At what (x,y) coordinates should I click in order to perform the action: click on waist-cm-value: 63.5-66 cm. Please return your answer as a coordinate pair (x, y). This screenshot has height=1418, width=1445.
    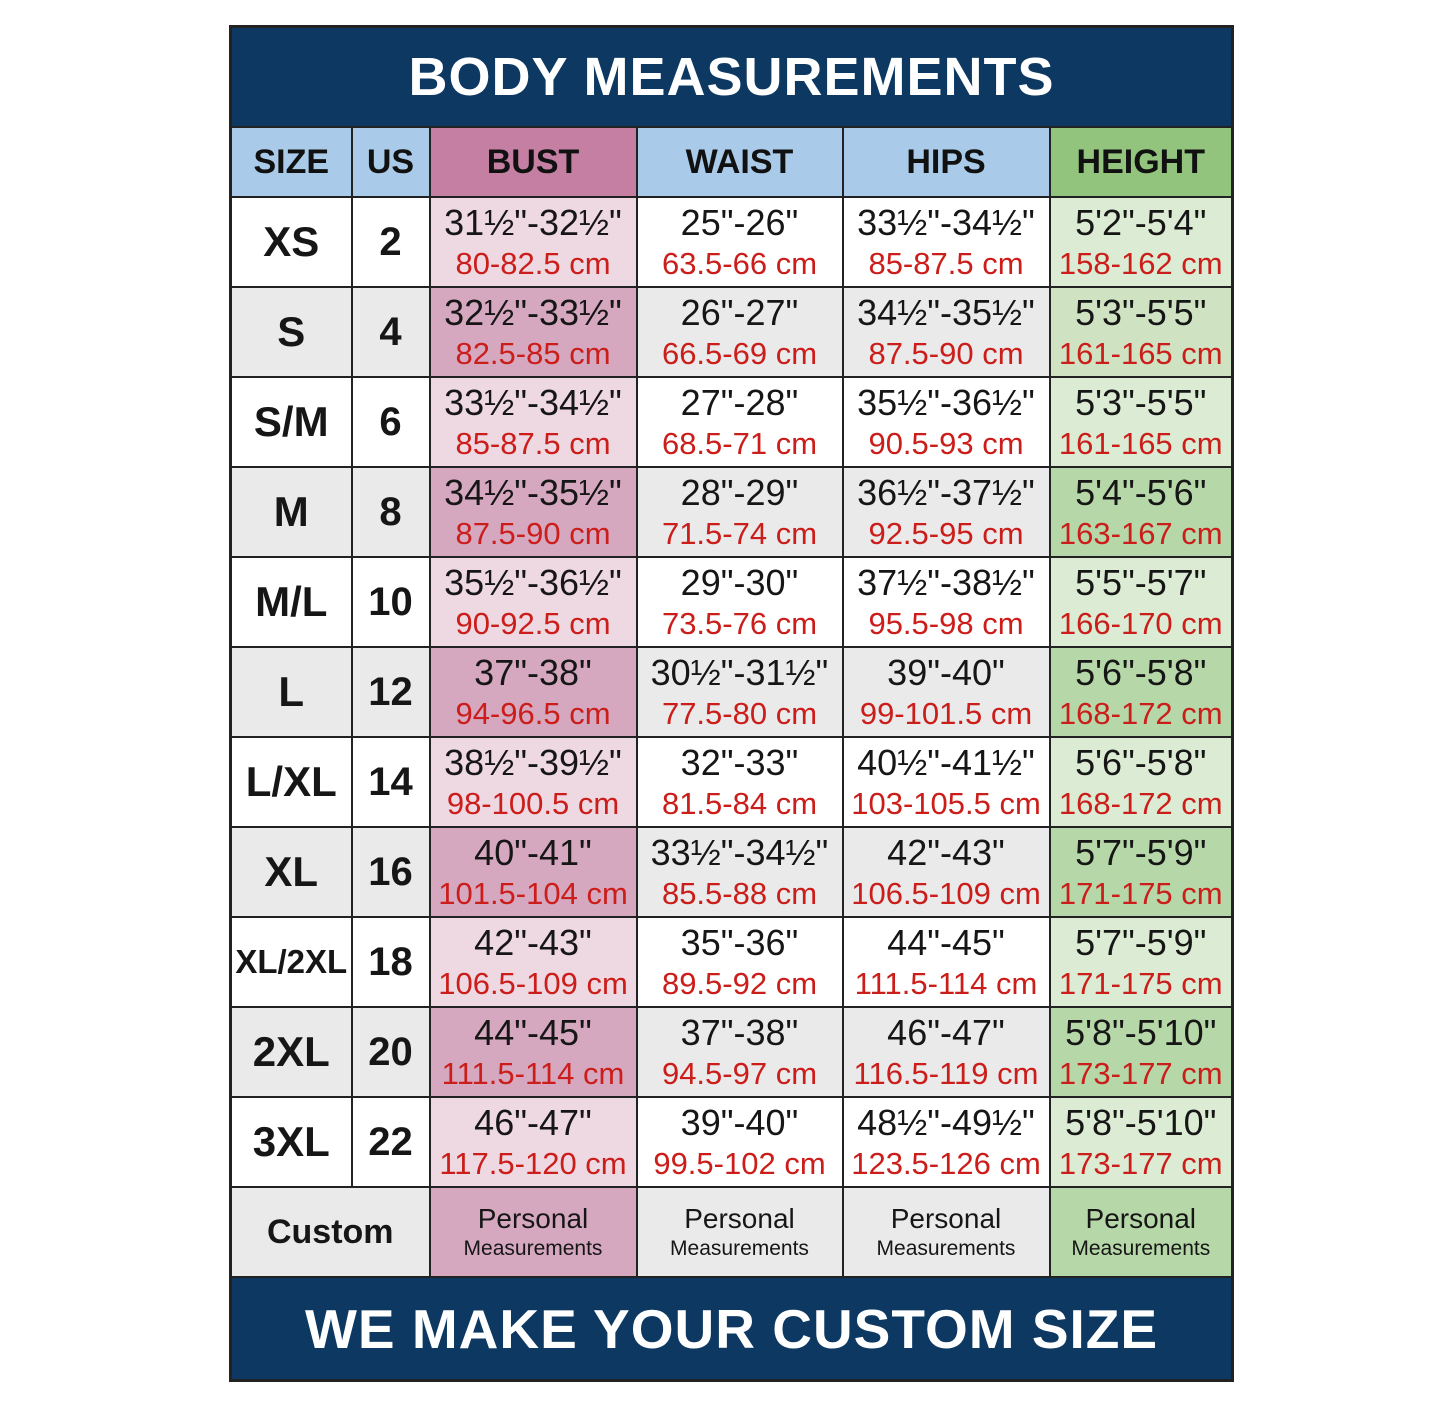
    Looking at the image, I should click on (739, 263).